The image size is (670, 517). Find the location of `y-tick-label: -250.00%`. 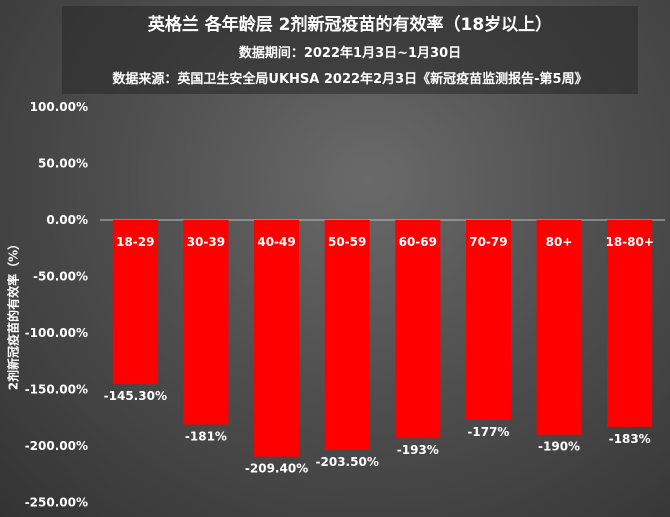

y-tick-label: -250.00% is located at coordinates (56, 503).